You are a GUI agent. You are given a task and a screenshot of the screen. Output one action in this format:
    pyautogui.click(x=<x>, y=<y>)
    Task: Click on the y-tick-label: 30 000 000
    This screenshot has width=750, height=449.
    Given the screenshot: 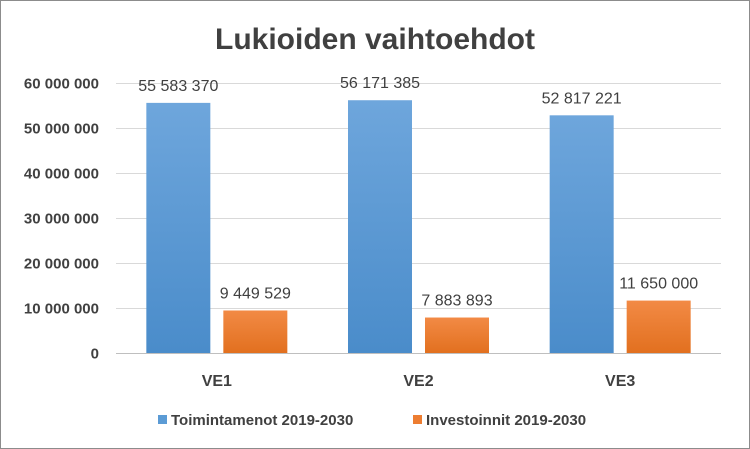 What is the action you would take?
    pyautogui.click(x=61, y=219)
    